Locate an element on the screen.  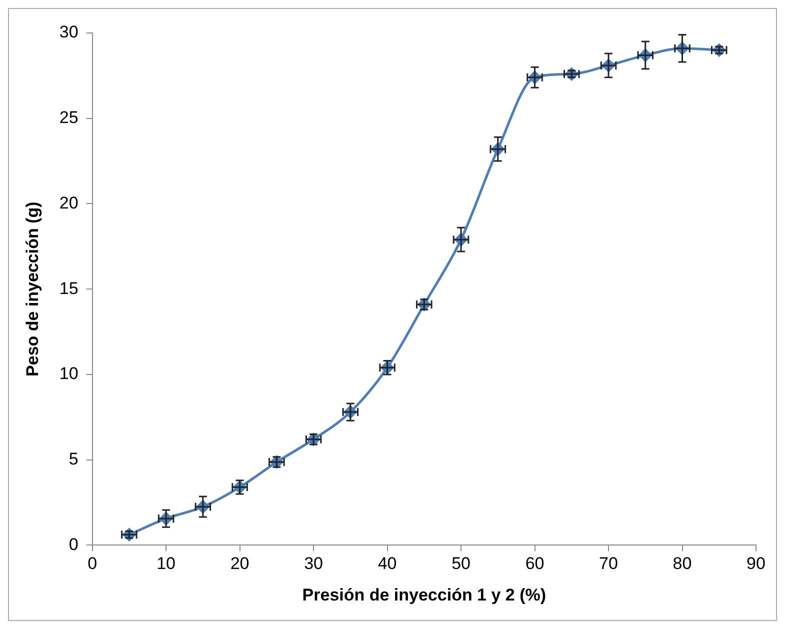
y-tick-label: 0 is located at coordinates (73, 544).